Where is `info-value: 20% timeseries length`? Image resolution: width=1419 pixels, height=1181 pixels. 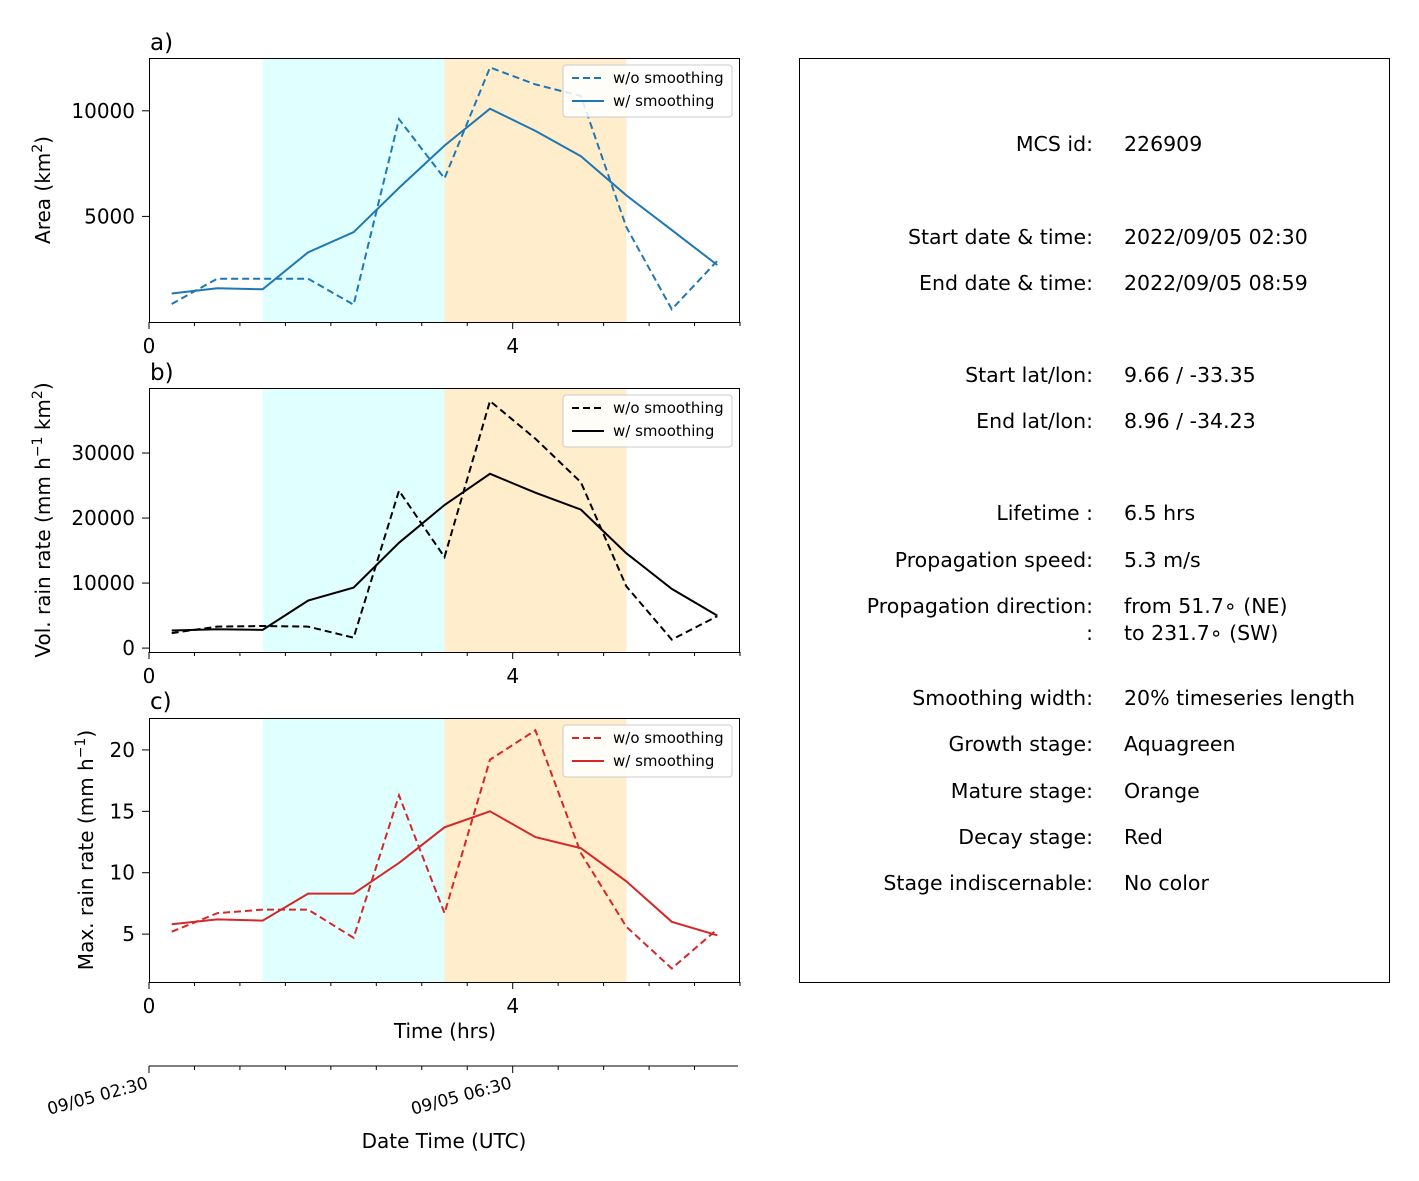 info-value: 20% timeseries length is located at coordinates (1239, 698).